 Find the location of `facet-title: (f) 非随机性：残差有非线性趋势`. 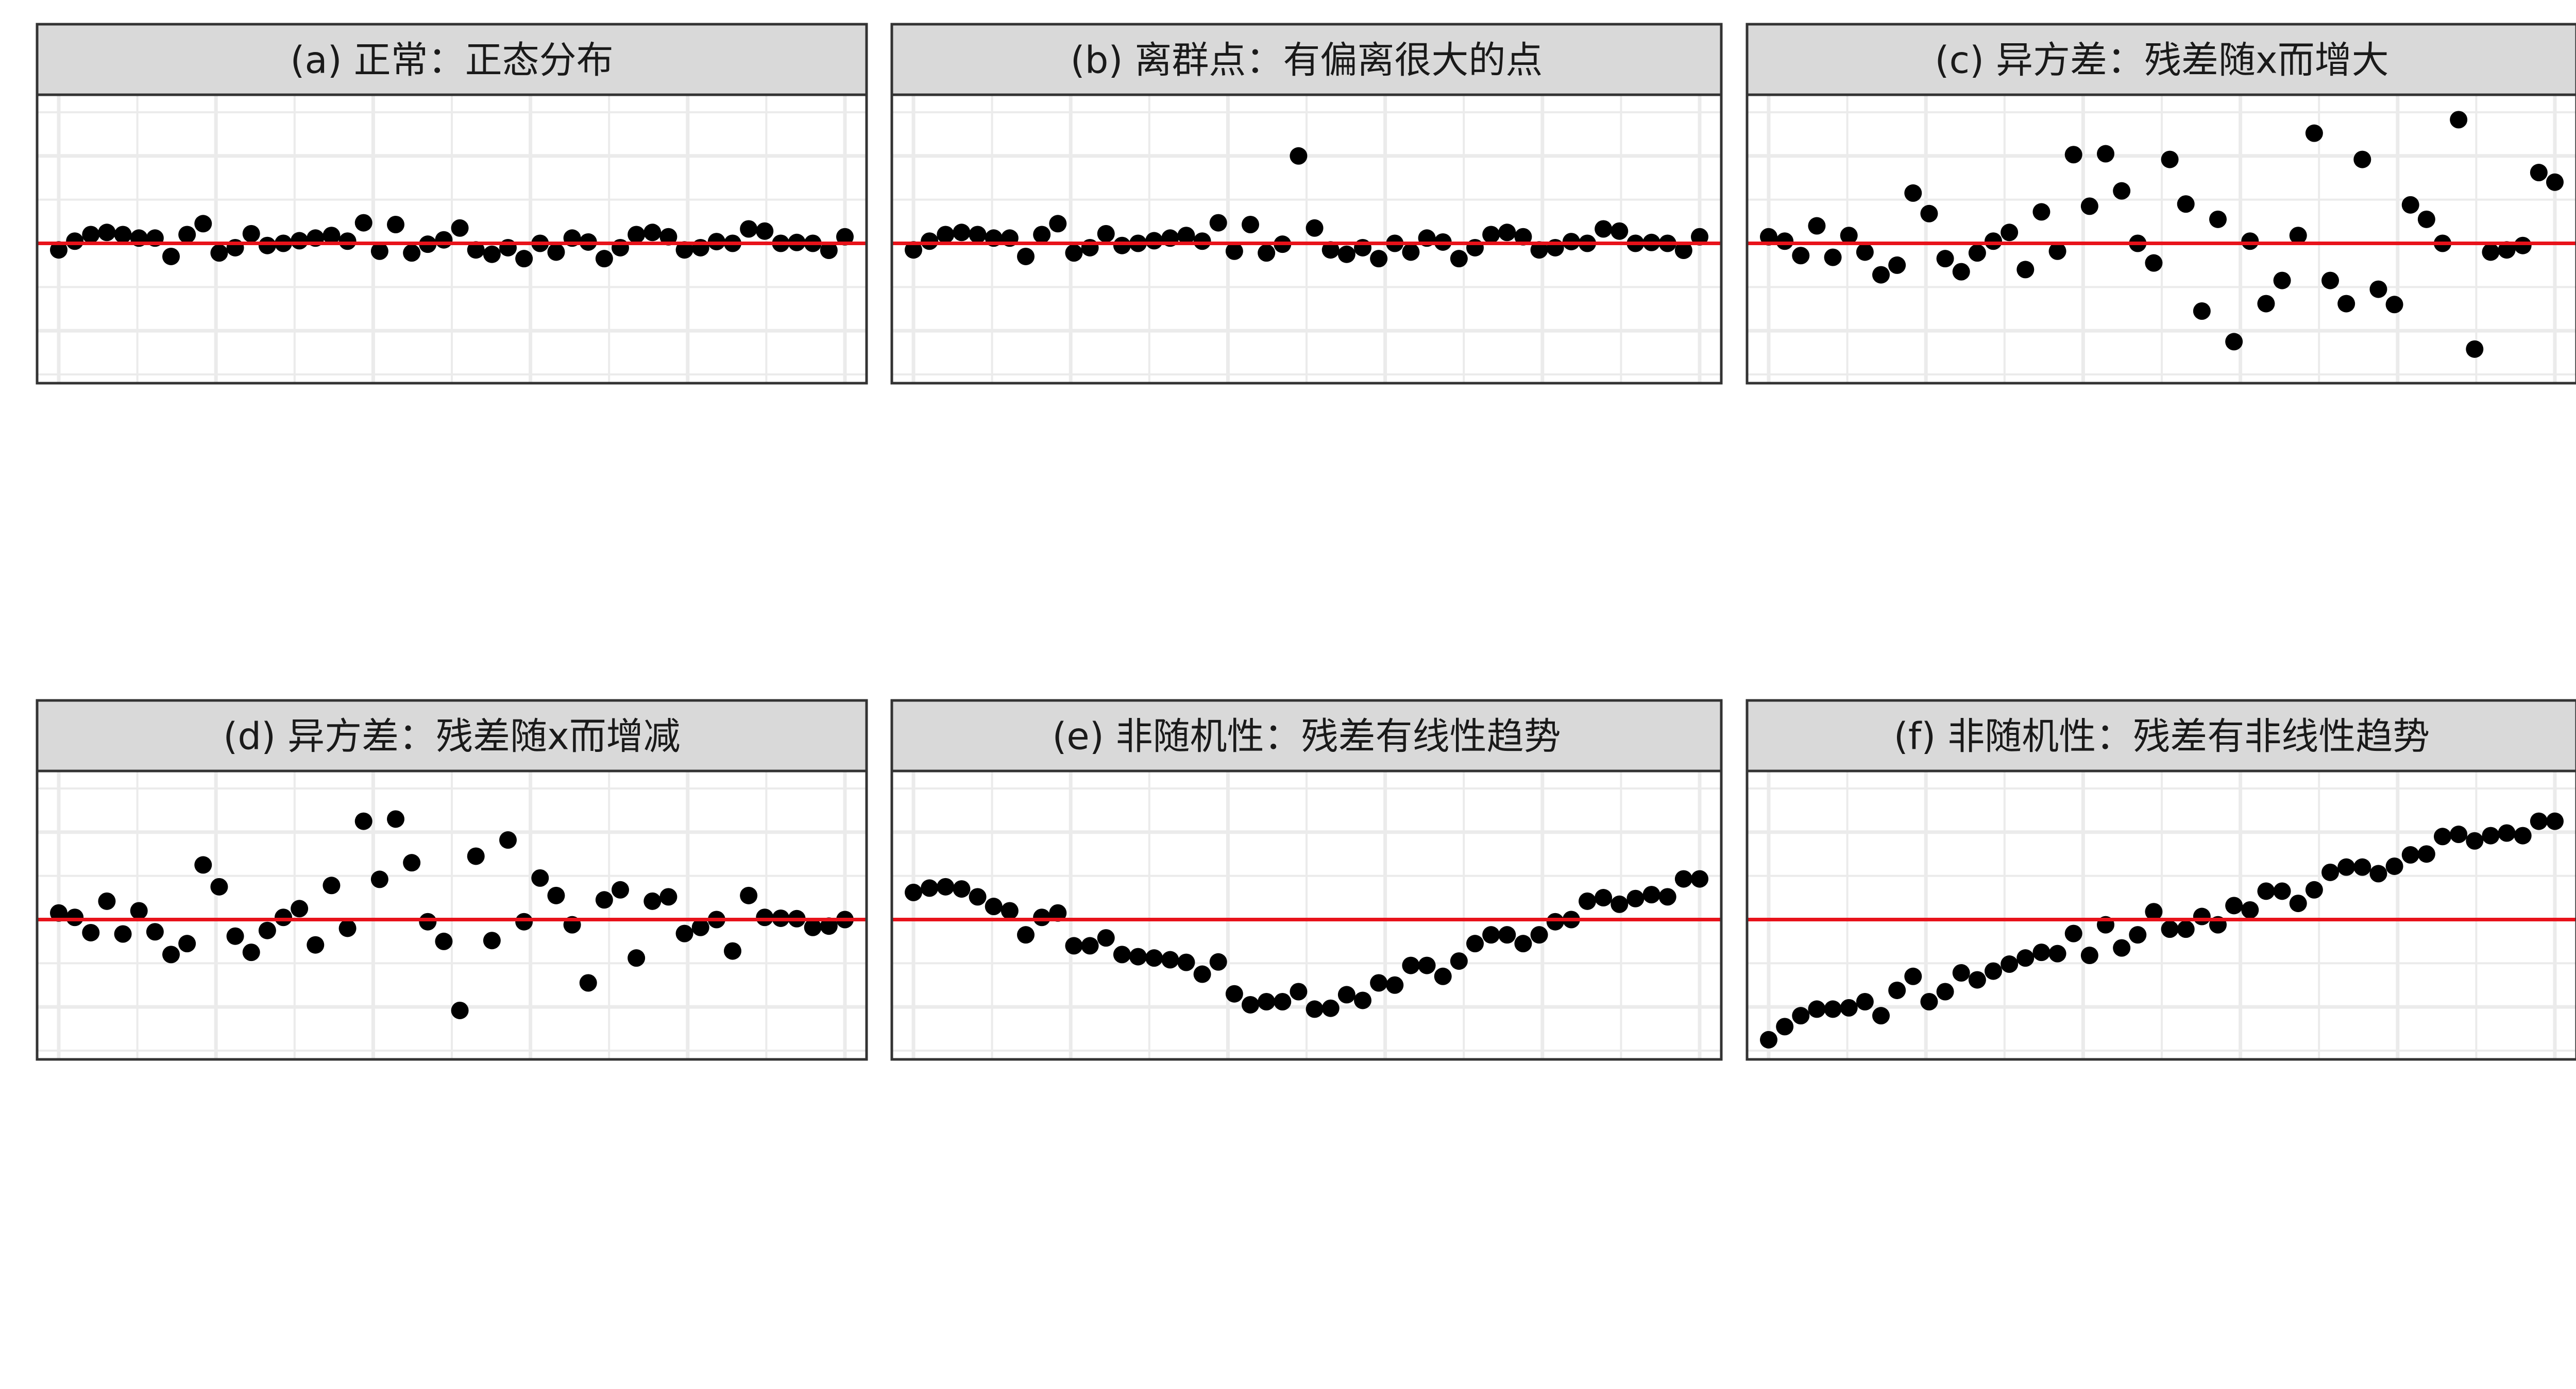

facet-title: (f) 非随机性：残差有非线性趋势 is located at coordinates (2162, 737).